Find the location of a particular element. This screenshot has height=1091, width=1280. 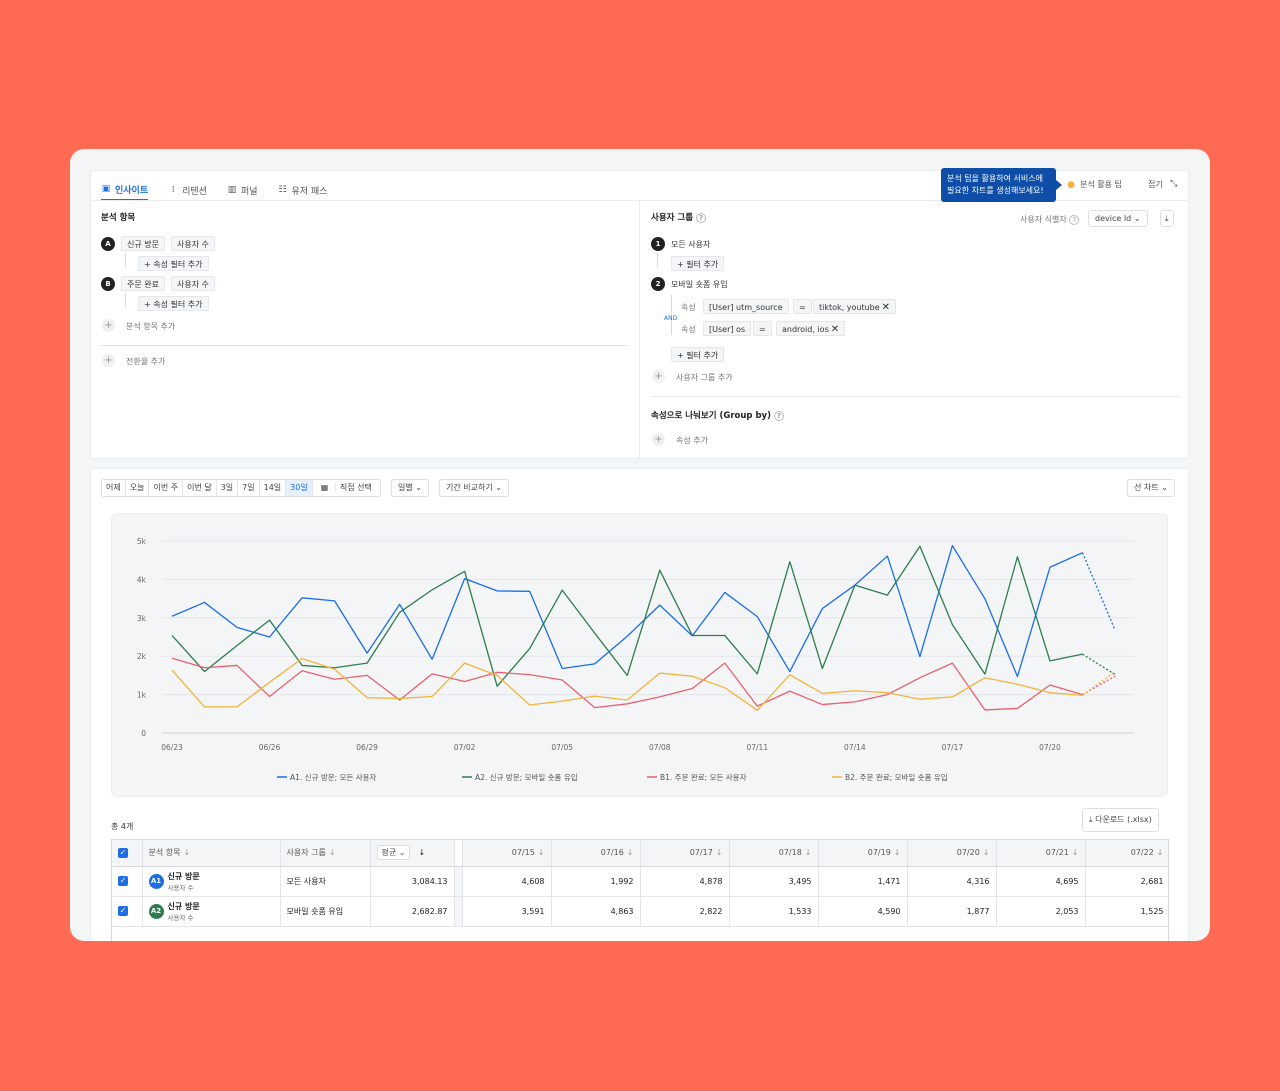

y-tick-label: 2k is located at coordinates (142, 656).